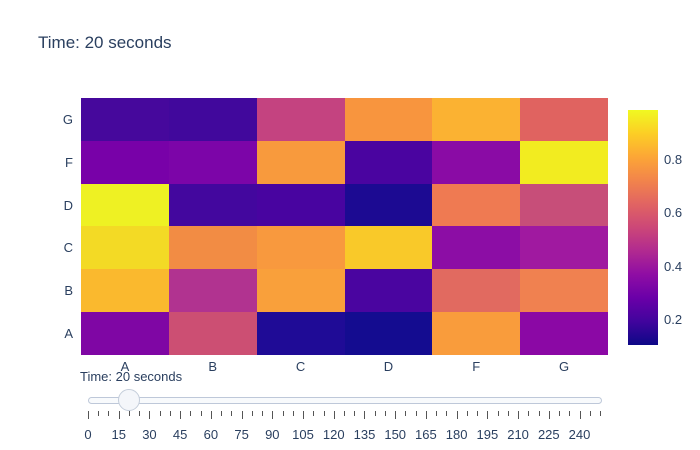 The width and height of the screenshot is (700, 450). I want to click on slider-tick-label: 105, so click(303, 434).